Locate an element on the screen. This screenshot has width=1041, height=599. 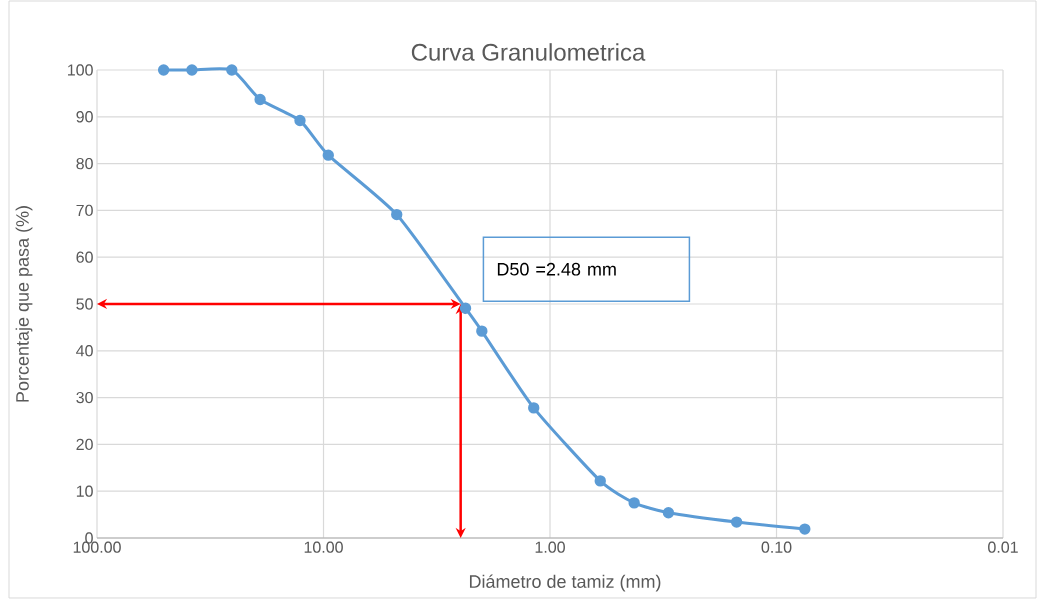
annotation: D50 =2.48 mm is located at coordinates (556, 269).